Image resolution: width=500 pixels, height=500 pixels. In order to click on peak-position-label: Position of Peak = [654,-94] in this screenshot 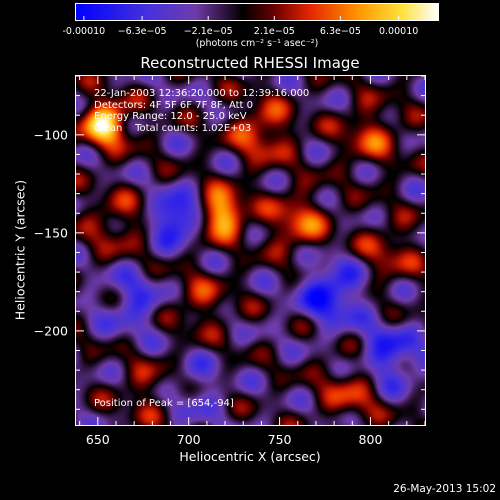, I will do `click(164, 403)`.